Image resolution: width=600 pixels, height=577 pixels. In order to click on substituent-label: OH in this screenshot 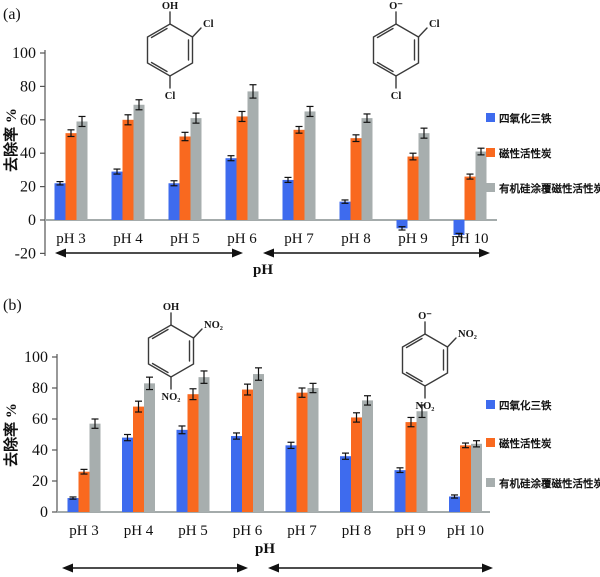, I will do `click(170, 6)`.